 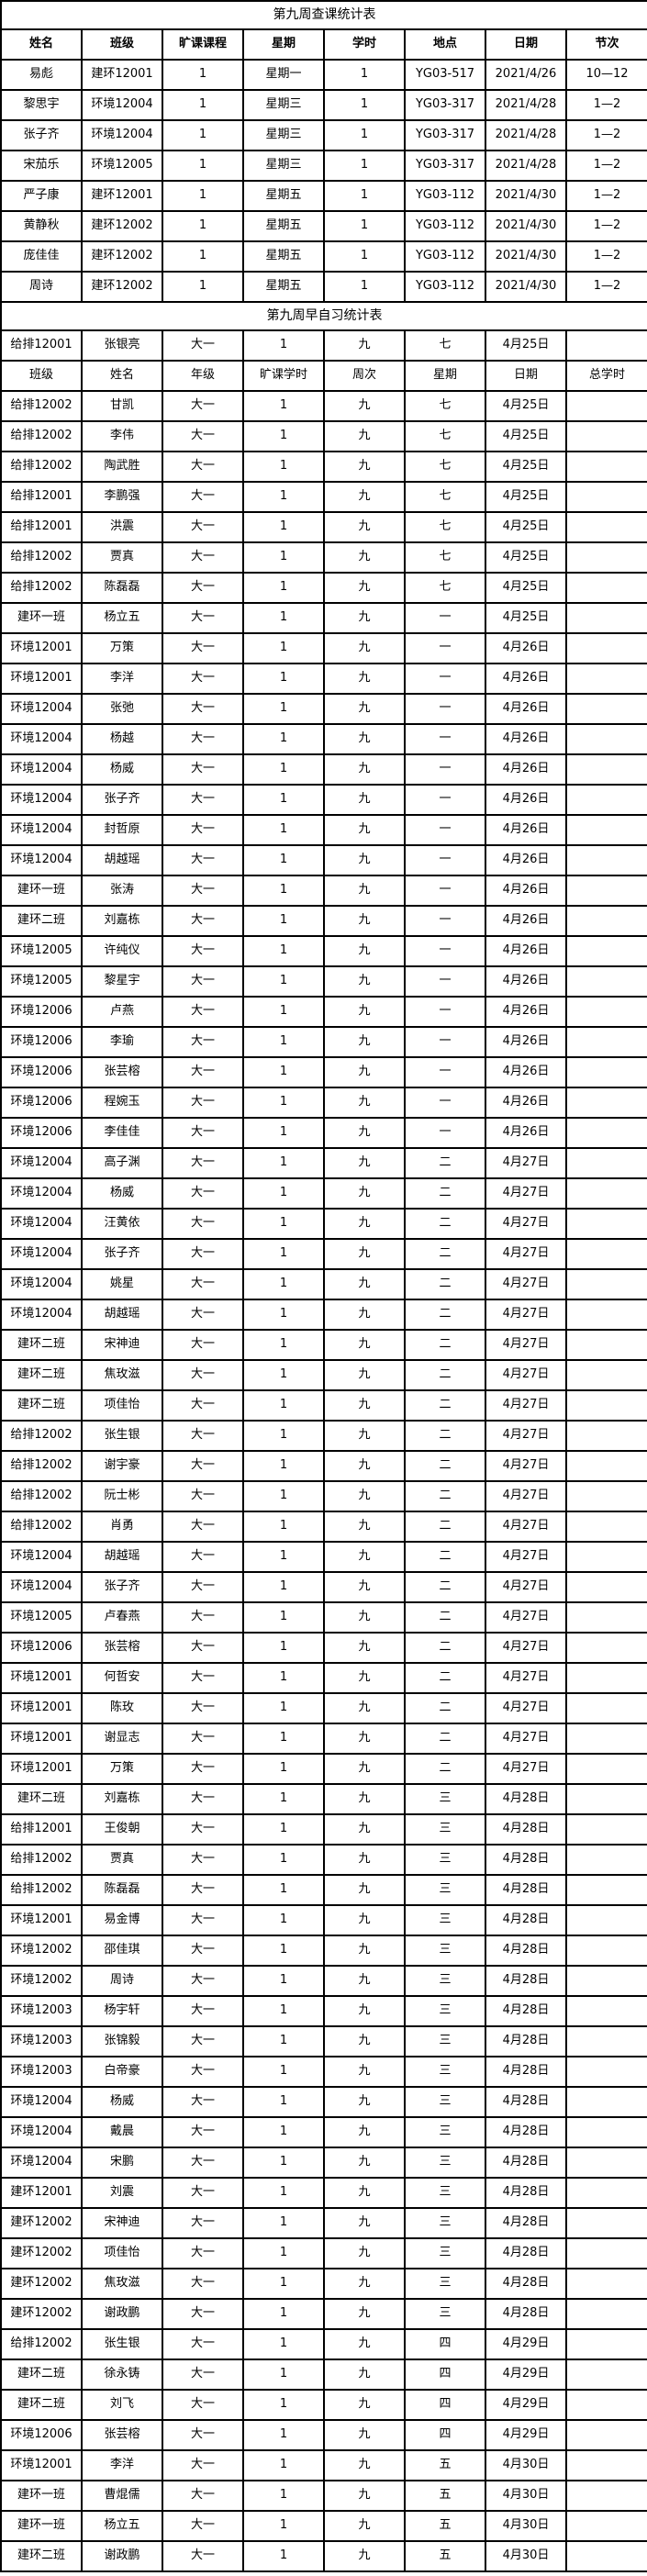 I want to click on table-cell: 徐永铸, so click(x=122, y=2375).